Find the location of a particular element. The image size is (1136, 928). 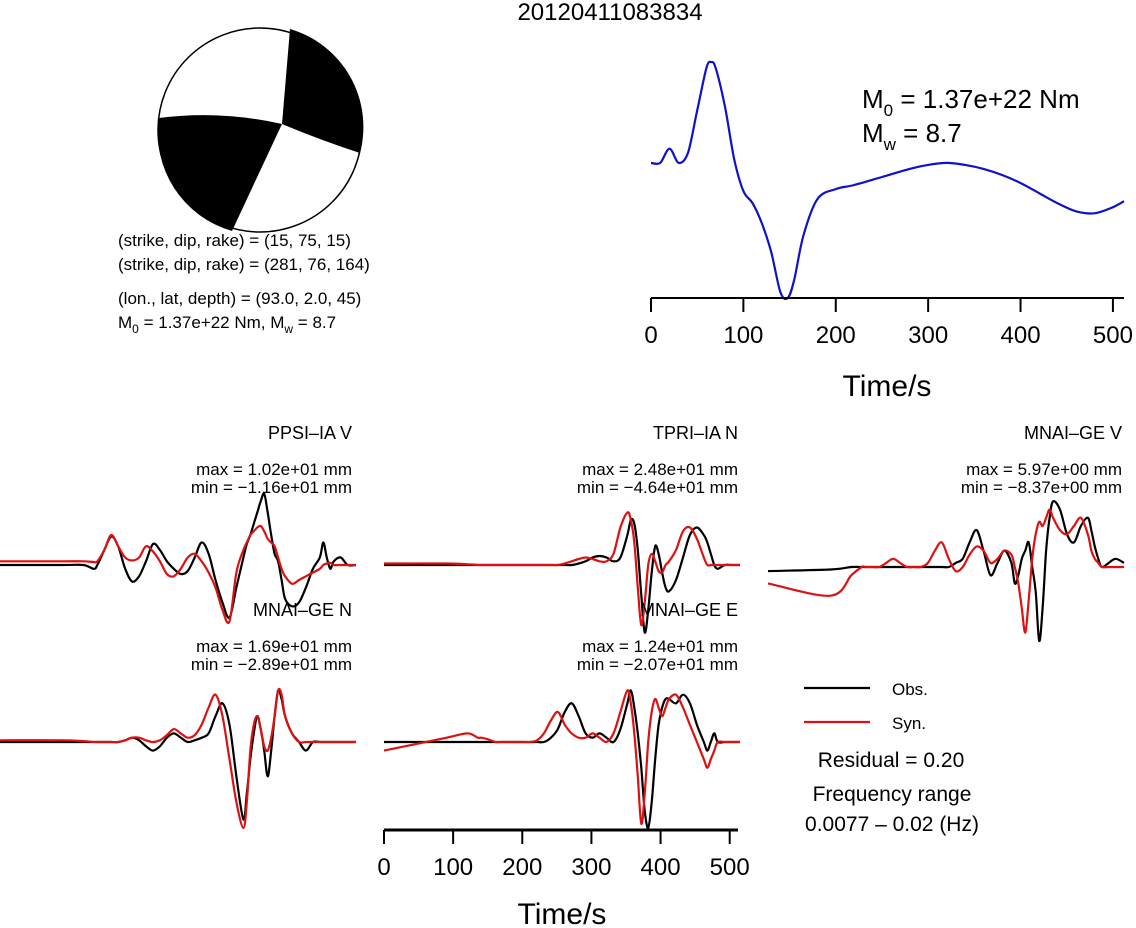

event-location: (lon., lat, depth) = (93.0, 2.0, 45) is located at coordinates (239, 298).